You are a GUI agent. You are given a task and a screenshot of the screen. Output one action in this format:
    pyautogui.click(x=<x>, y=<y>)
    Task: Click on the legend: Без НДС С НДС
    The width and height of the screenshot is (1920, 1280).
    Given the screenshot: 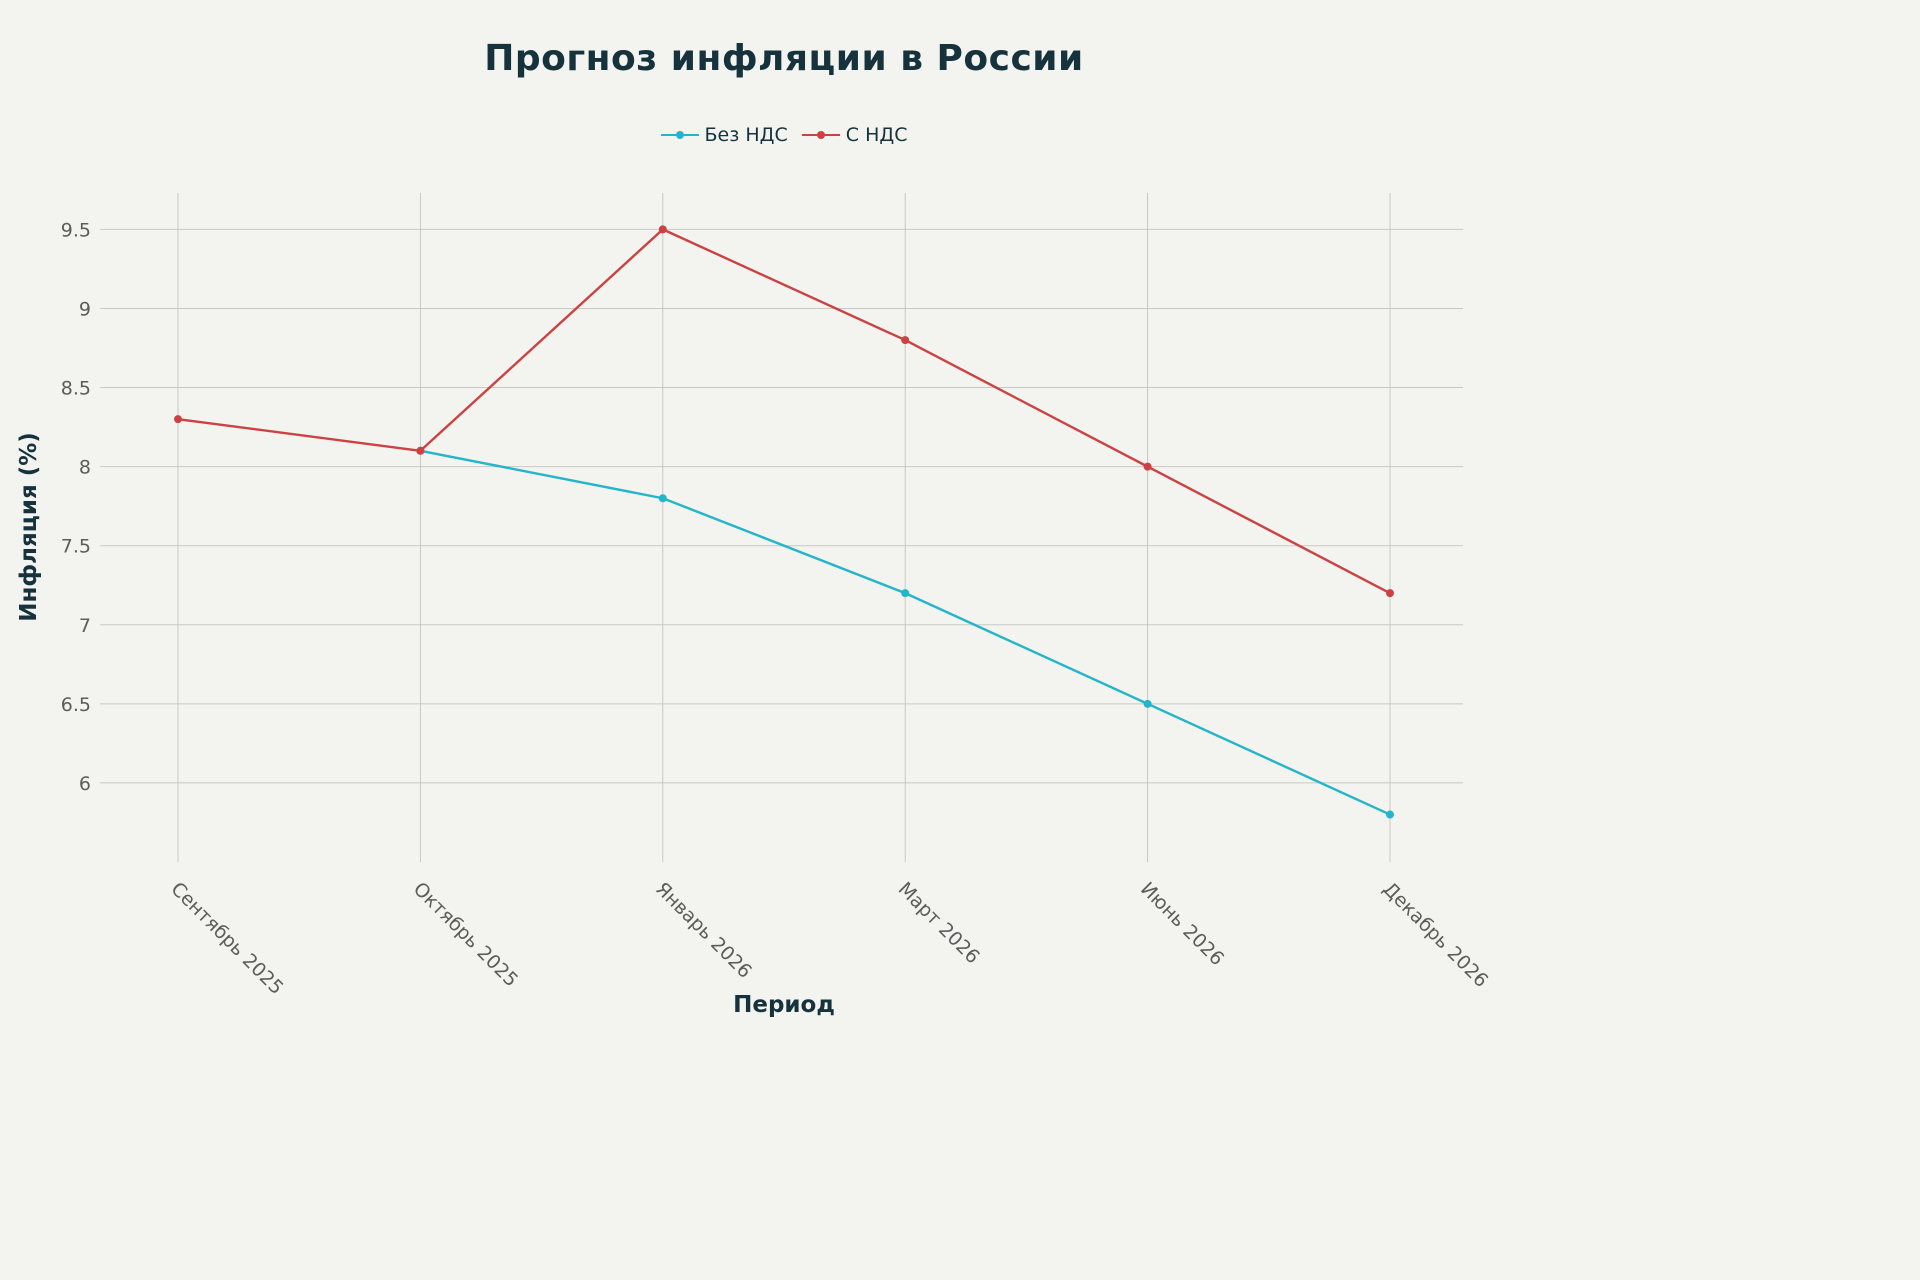 What is the action you would take?
    pyautogui.click(x=784, y=135)
    